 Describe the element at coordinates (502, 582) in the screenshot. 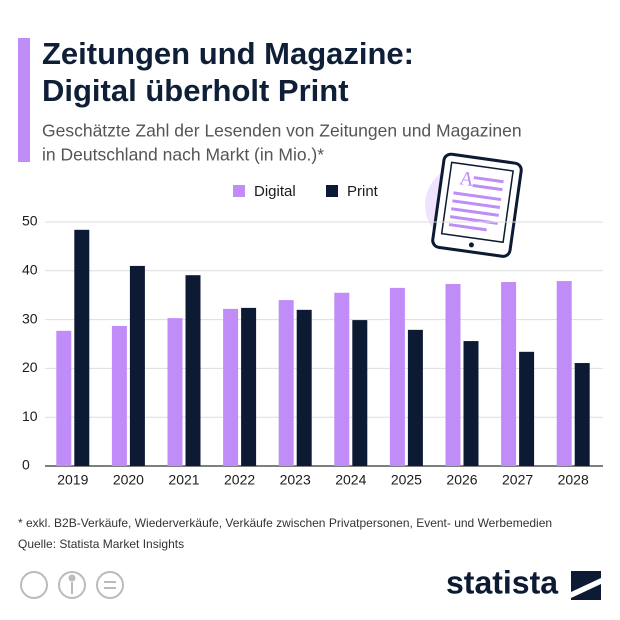

I see `logo: statista` at that location.